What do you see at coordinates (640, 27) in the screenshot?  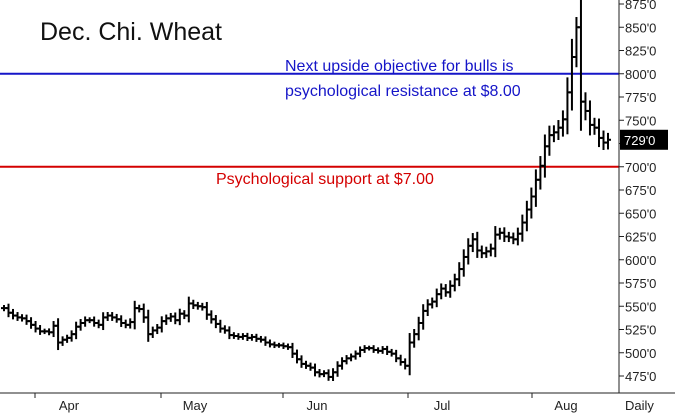 I see `y-axis-tick-label: 850'0` at bounding box center [640, 27].